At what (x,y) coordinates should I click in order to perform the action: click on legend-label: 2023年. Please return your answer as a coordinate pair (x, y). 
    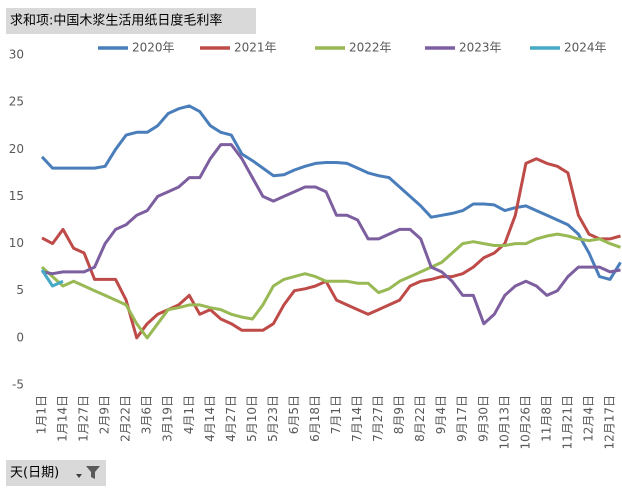
    Looking at the image, I should click on (480, 48).